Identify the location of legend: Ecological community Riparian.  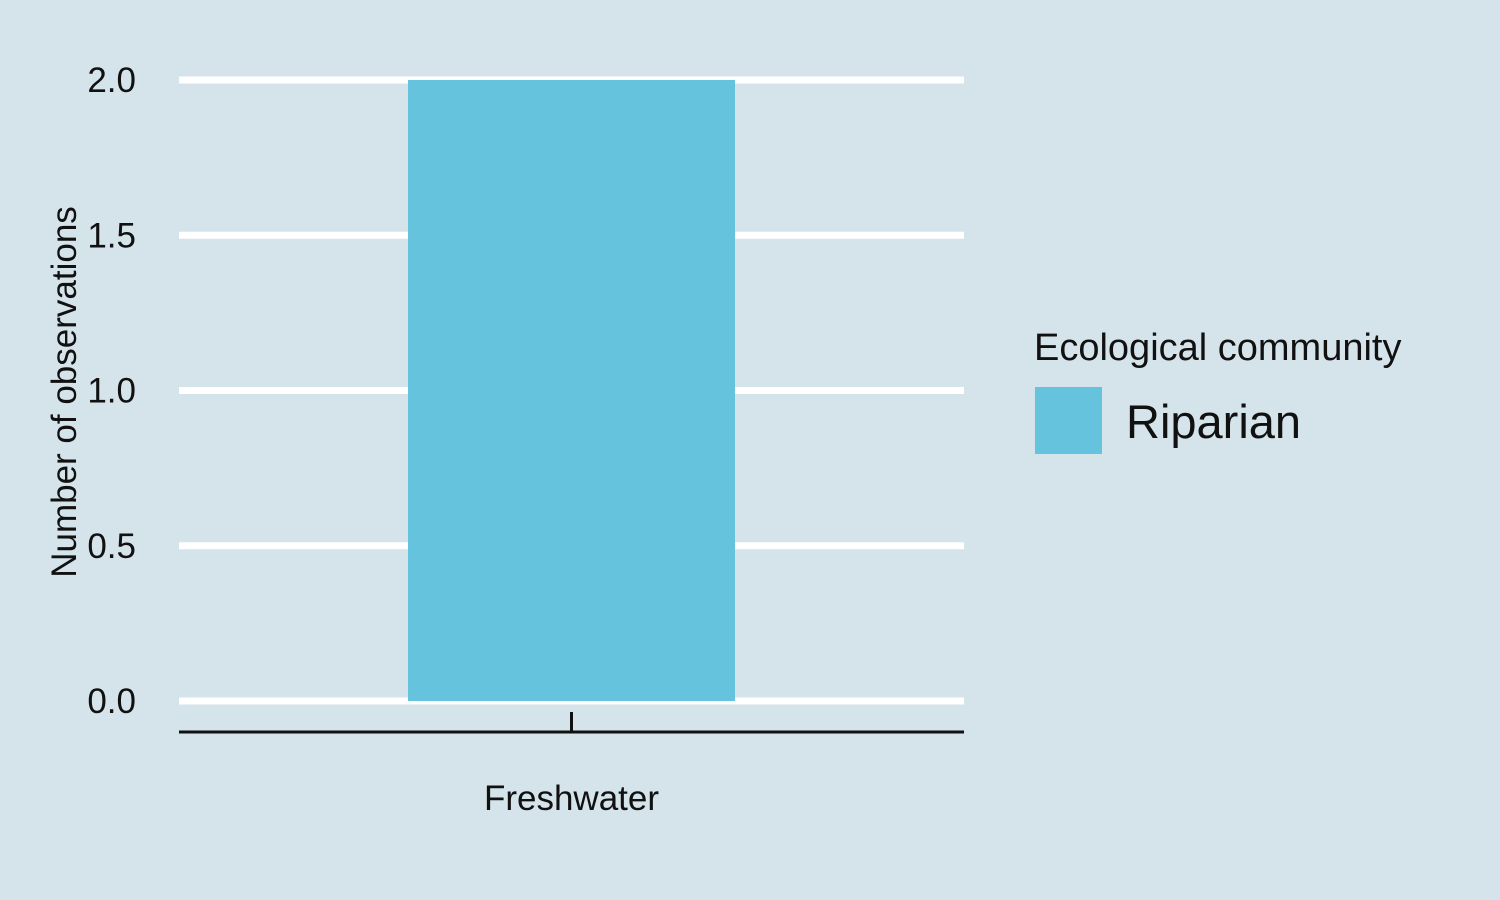
(1217, 390).